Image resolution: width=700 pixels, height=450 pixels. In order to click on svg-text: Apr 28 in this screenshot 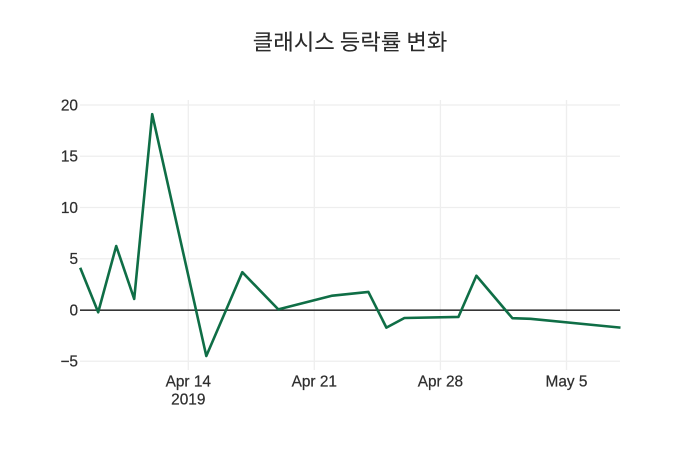, I will do `click(440, 382)`.